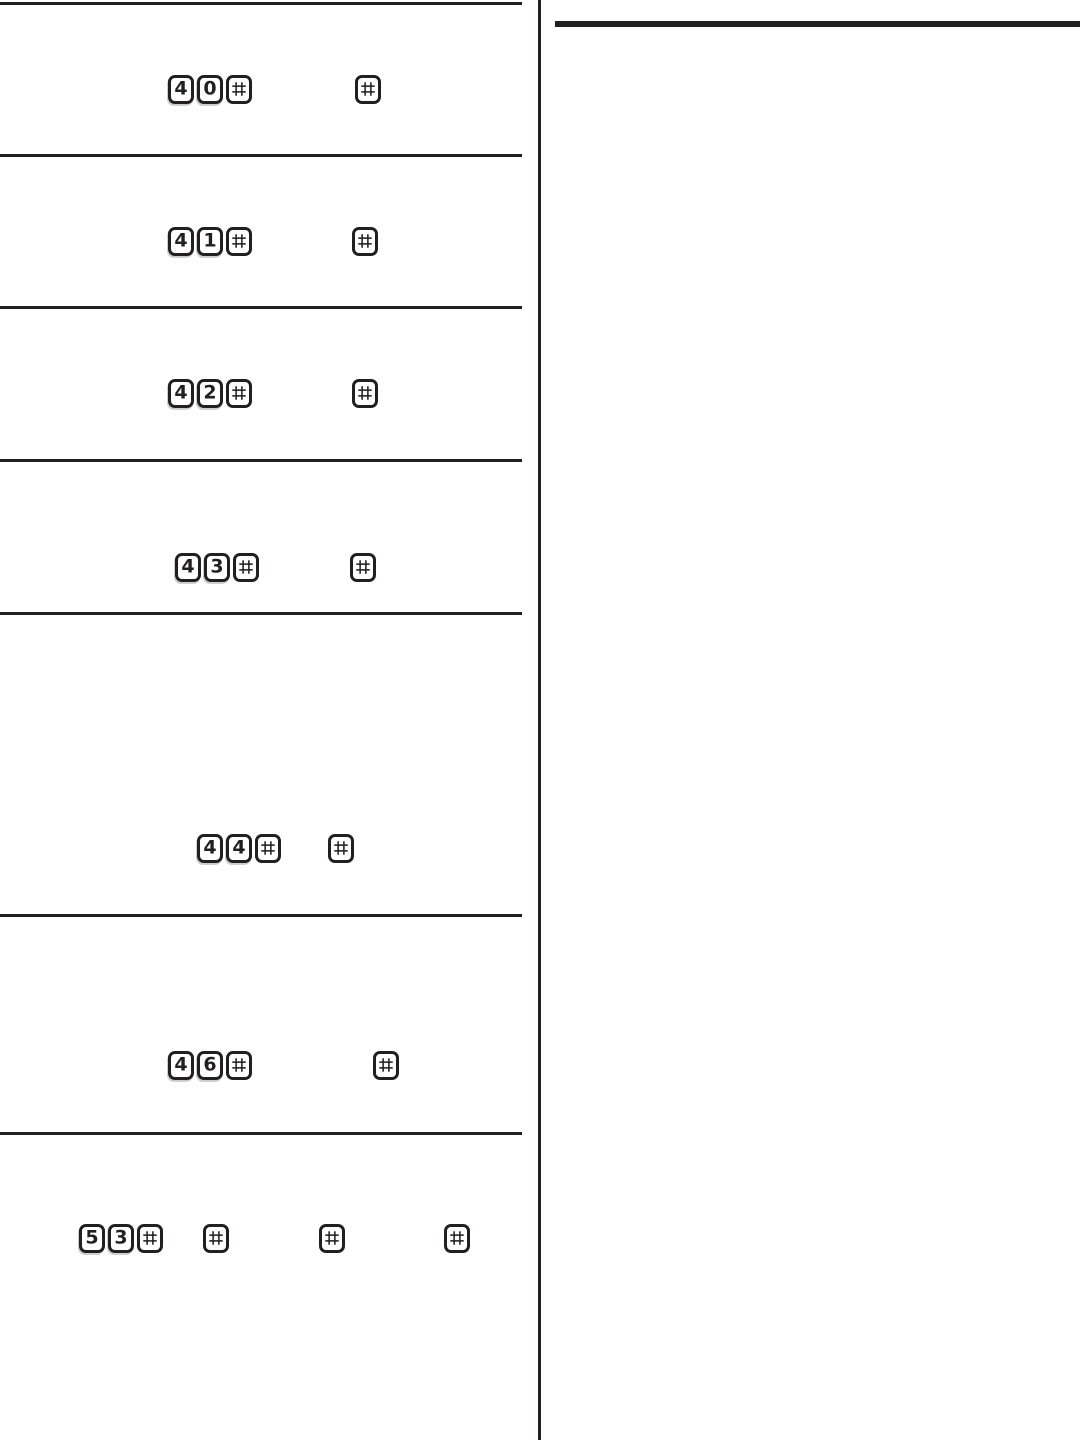 This screenshot has height=1440, width=1080. I want to click on key-label: 1, so click(210, 240).